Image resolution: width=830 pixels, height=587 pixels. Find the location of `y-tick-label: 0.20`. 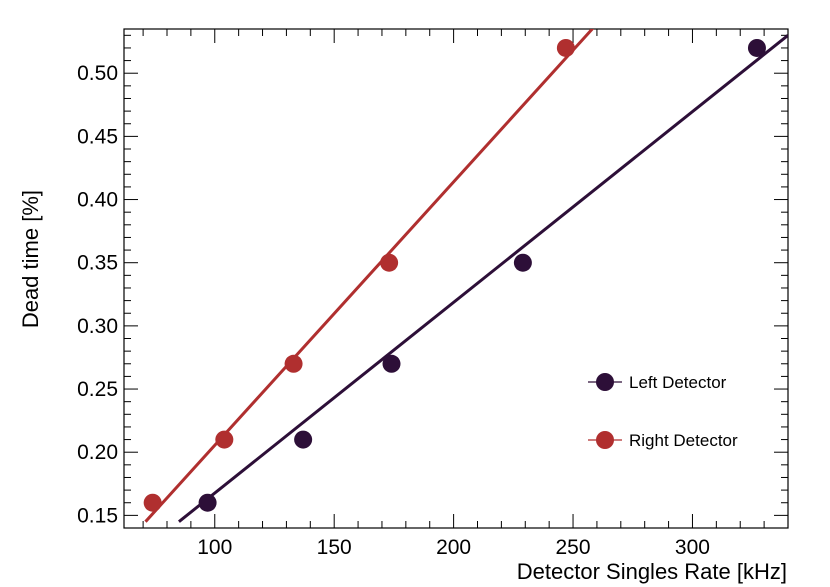

y-tick-label: 0.20 is located at coordinates (97, 452).